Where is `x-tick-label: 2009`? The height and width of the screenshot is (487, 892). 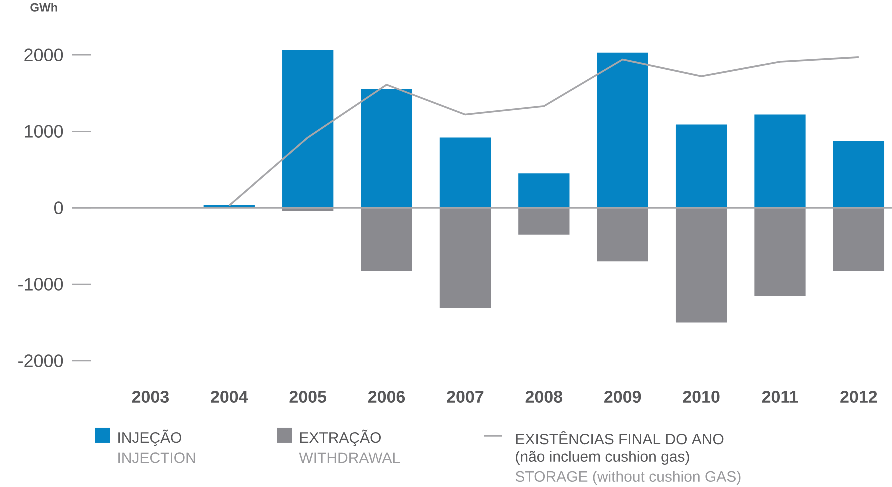 x-tick-label: 2009 is located at coordinates (623, 397).